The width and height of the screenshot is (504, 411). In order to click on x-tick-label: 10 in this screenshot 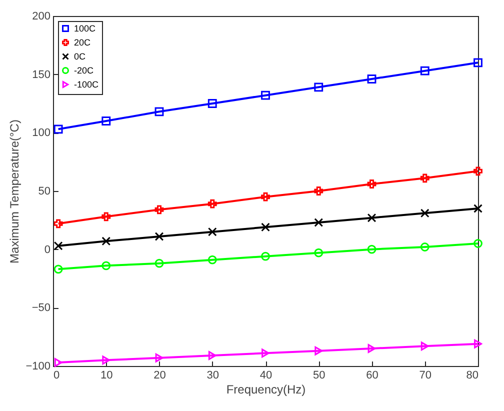, I will do `click(106, 376)`.